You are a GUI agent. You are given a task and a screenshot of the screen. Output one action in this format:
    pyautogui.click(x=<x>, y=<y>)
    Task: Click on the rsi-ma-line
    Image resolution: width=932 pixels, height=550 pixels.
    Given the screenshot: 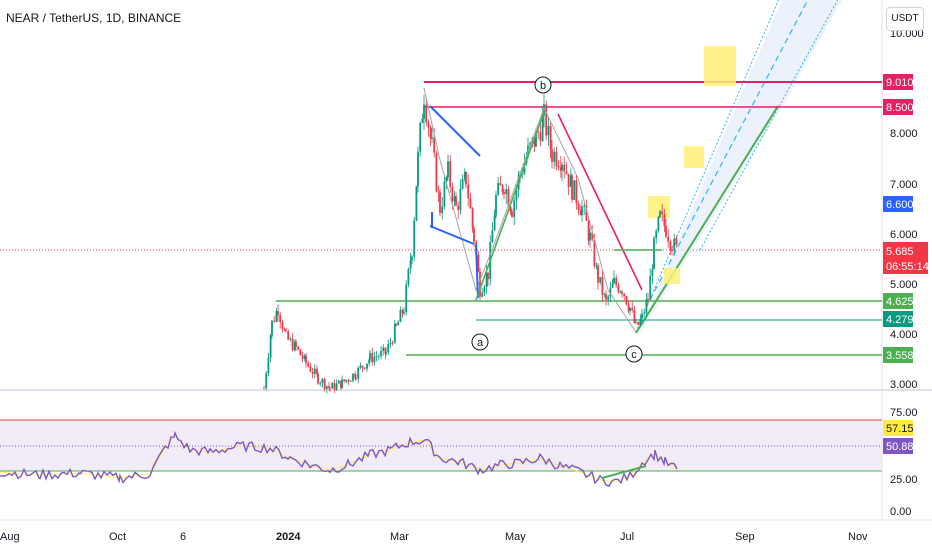 What is the action you would take?
    pyautogui.click(x=339, y=459)
    